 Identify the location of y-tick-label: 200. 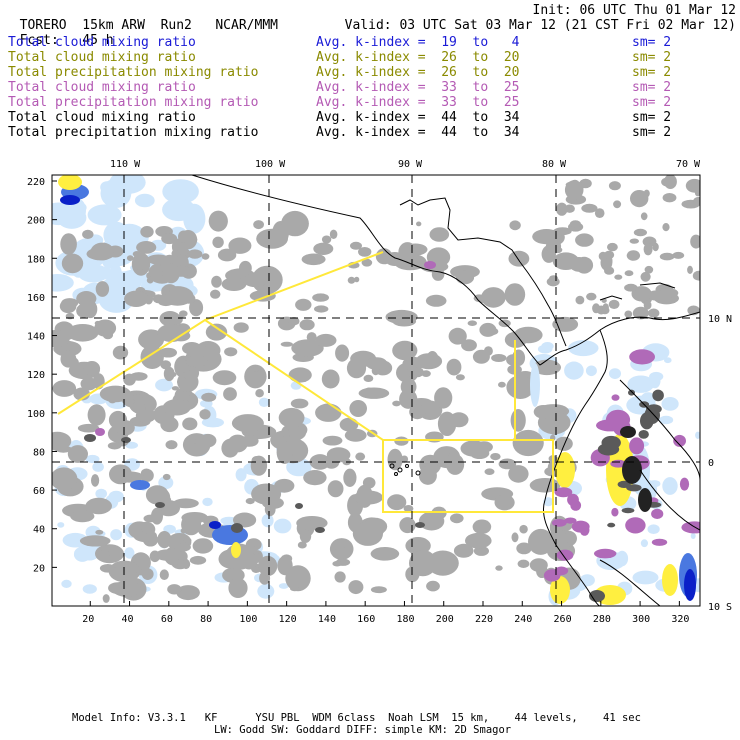
(36, 221).